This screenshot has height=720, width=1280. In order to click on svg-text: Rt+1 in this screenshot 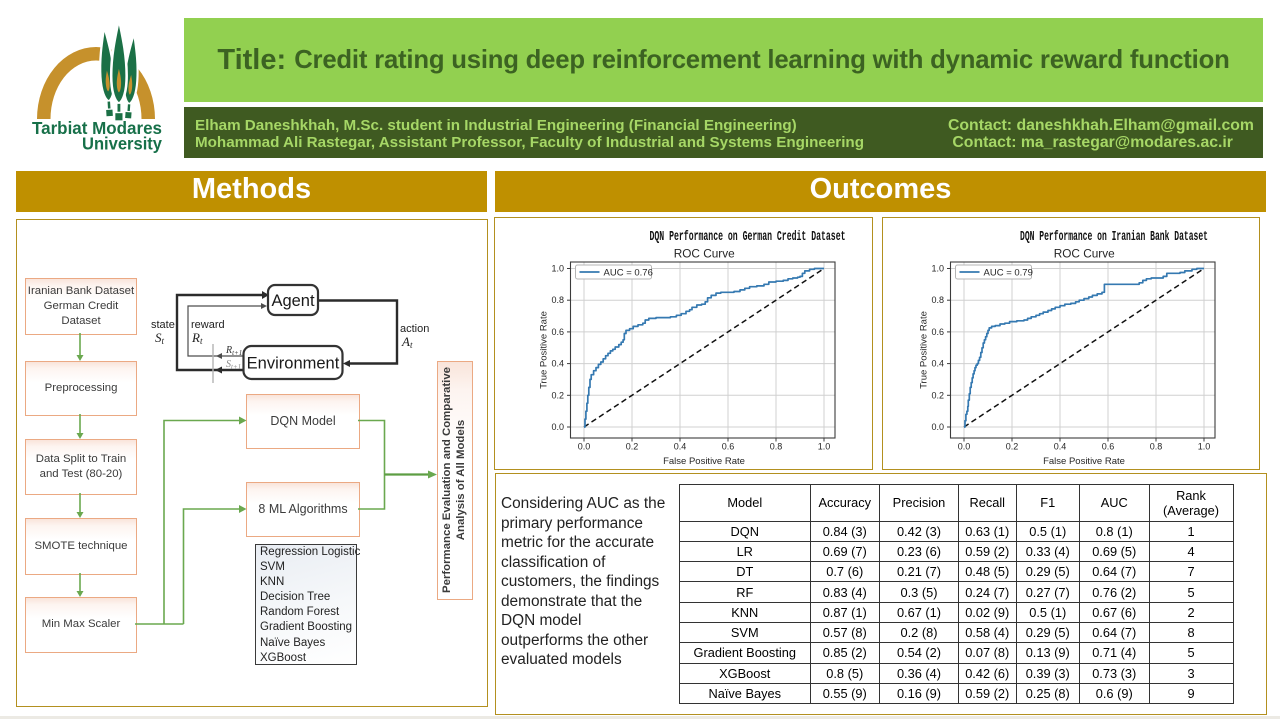, I will do `click(233, 351)`.